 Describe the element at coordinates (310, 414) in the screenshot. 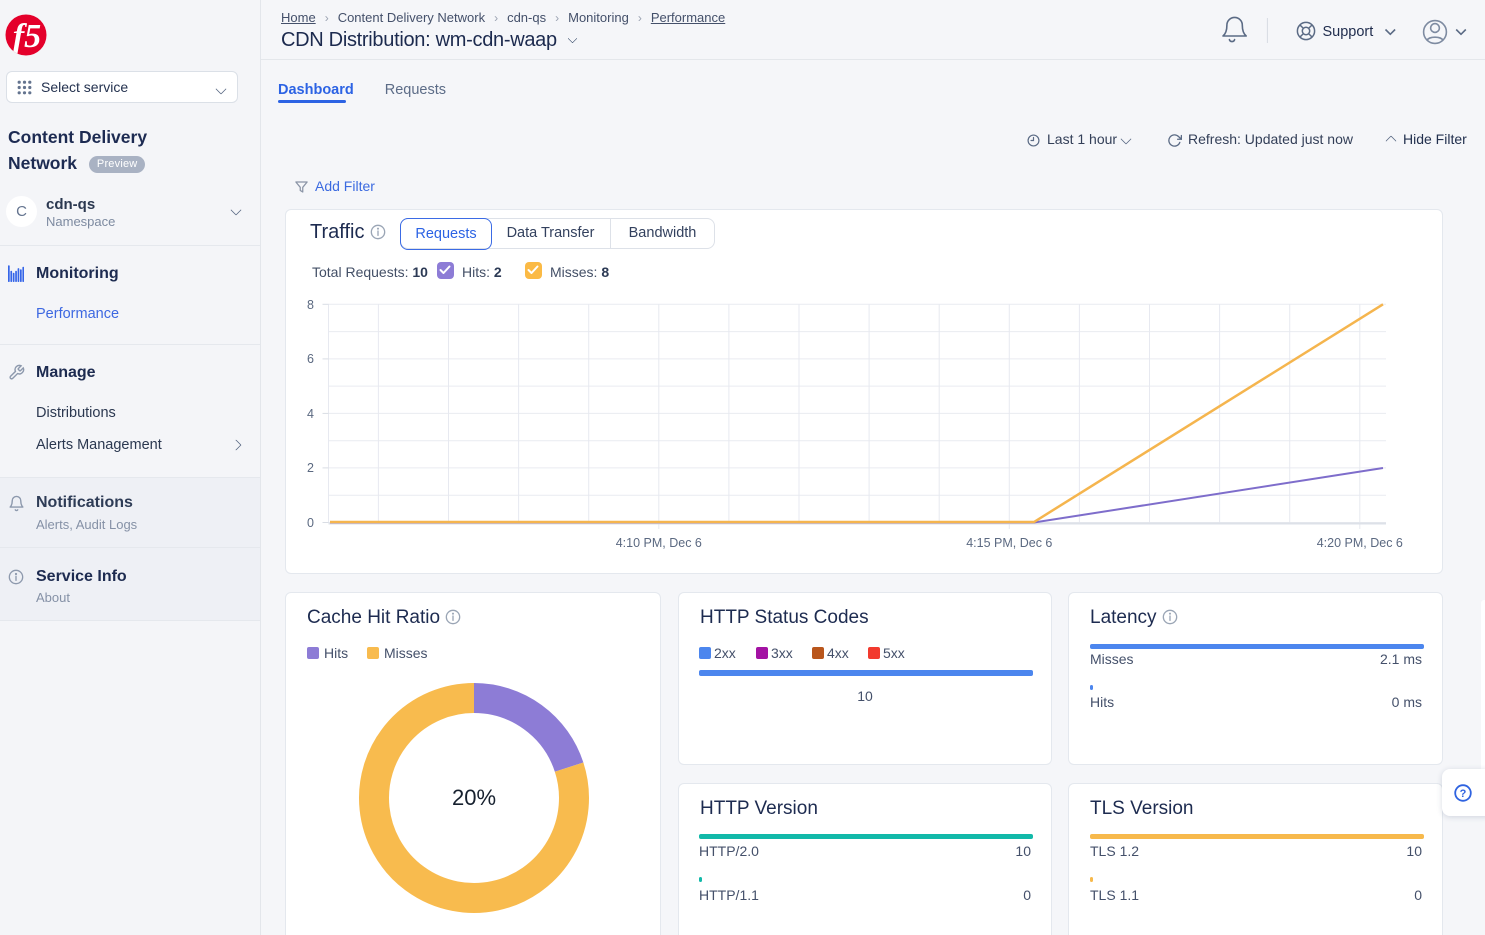

I see `svg-text: 4` at that location.